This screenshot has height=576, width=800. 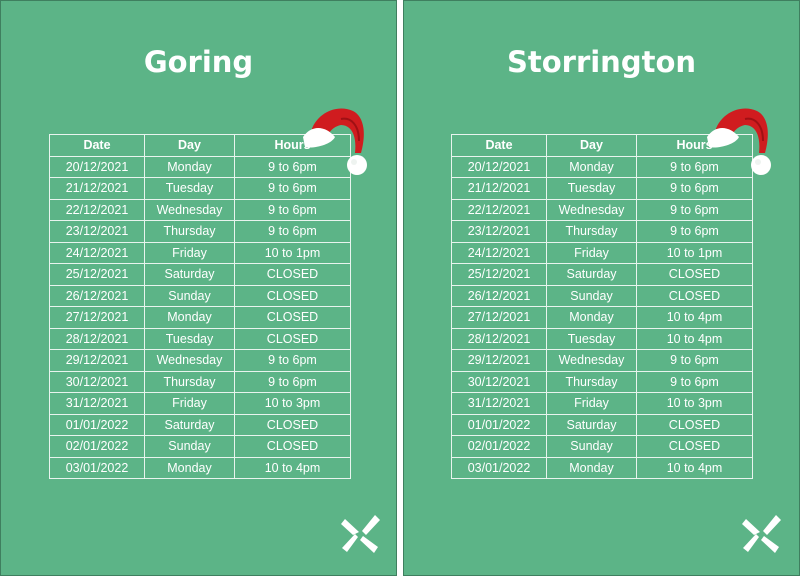 I want to click on table-row: 28/12/2021 Tuesday 10 to 4pm, so click(x=602, y=338).